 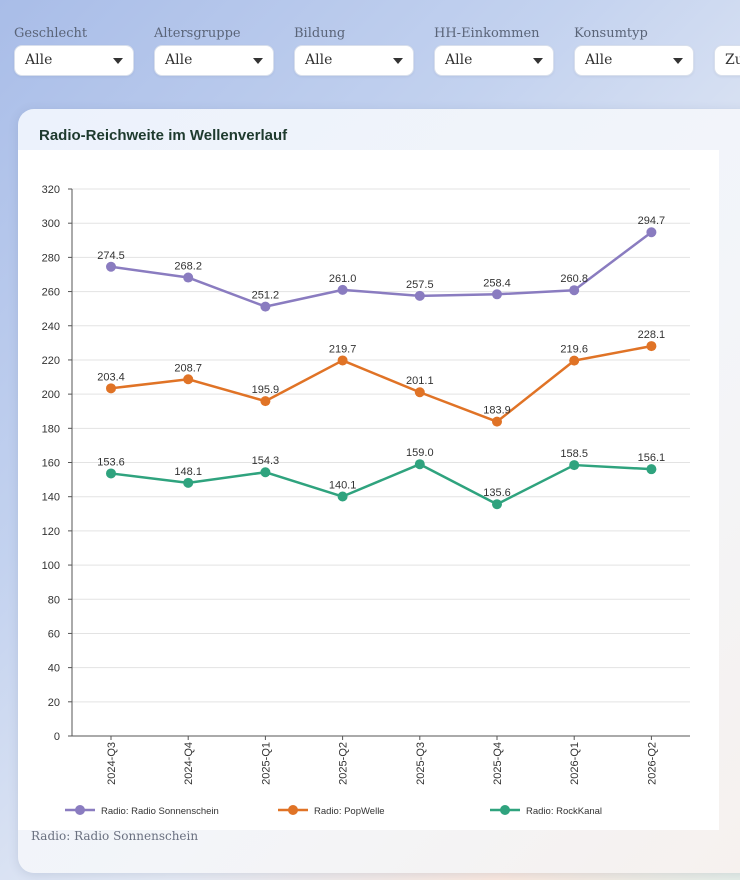 What do you see at coordinates (344, 763) in the screenshot?
I see `x-tick-label: 2025-Q2` at bounding box center [344, 763].